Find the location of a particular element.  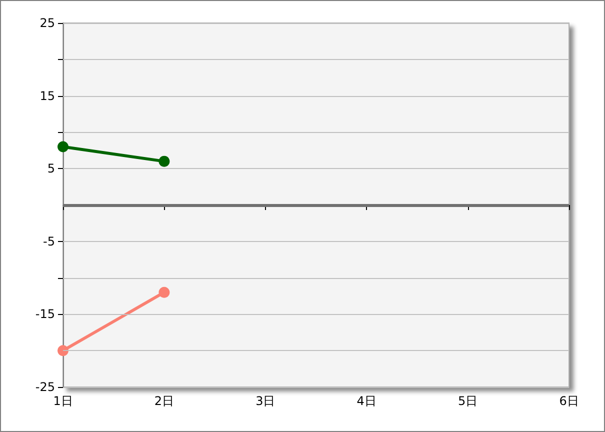

x-tick-label: 5日 is located at coordinates (468, 401).